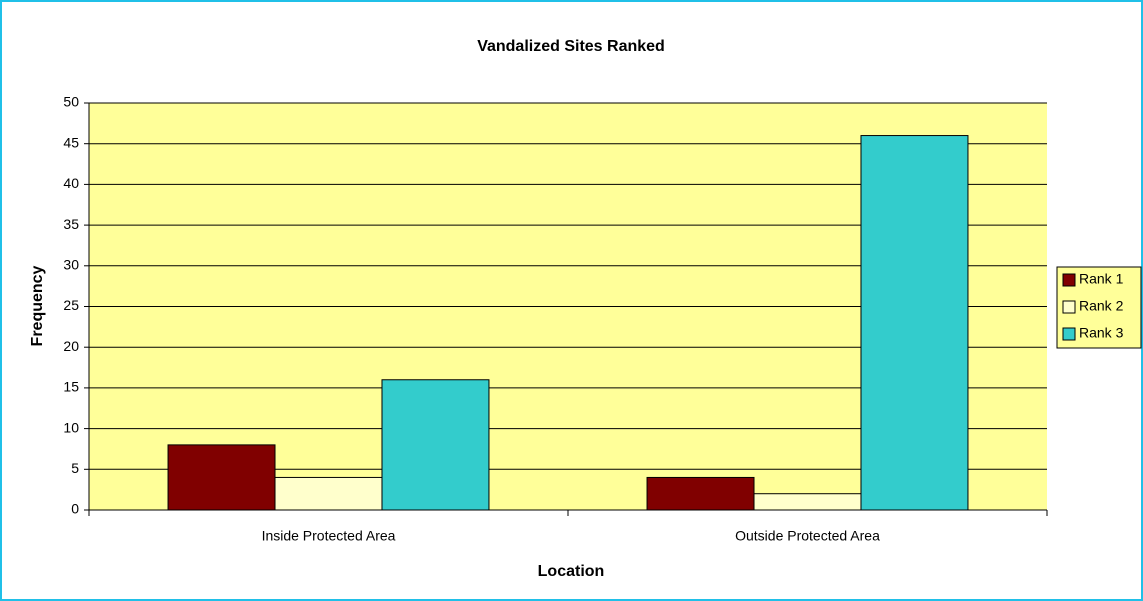  Describe the element at coordinates (1101, 306) in the screenshot. I see `legend-label: Rank 2` at that location.